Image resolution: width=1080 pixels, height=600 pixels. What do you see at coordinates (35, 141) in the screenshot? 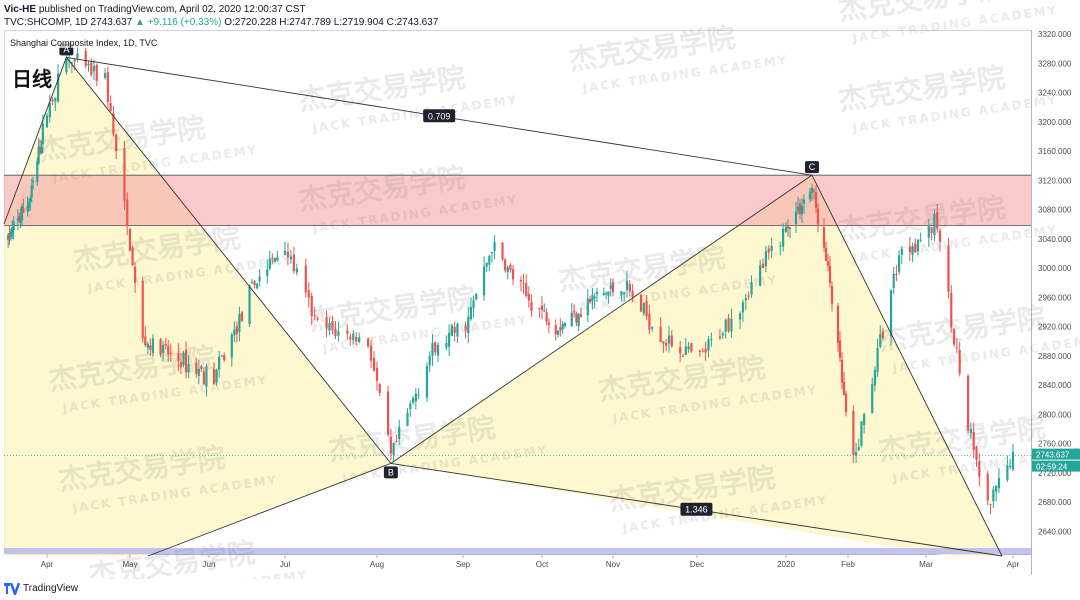
I see `leg-xa-line` at bounding box center [35, 141].